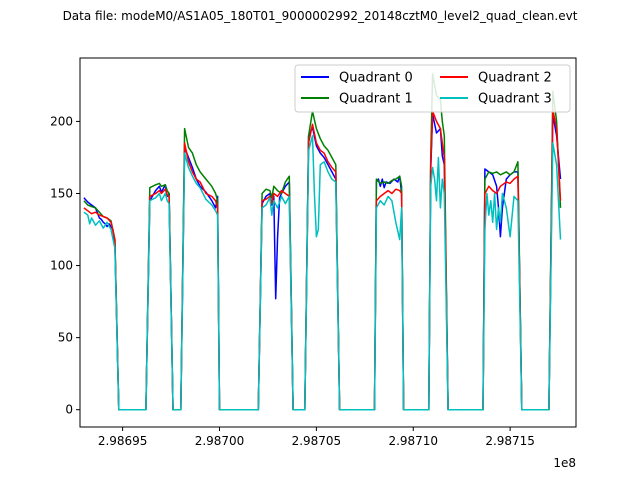  Describe the element at coordinates (376, 78) in the screenshot. I see `legend-label-quadrant-0: Quadrant 0` at that location.